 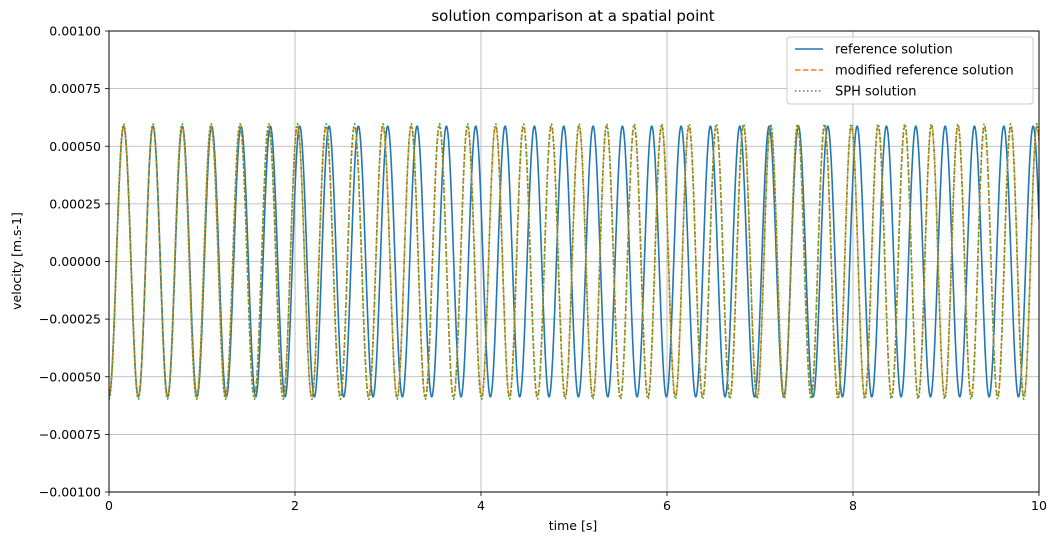 What do you see at coordinates (573, 525) in the screenshot?
I see `x-axis-label: time [s]` at bounding box center [573, 525].